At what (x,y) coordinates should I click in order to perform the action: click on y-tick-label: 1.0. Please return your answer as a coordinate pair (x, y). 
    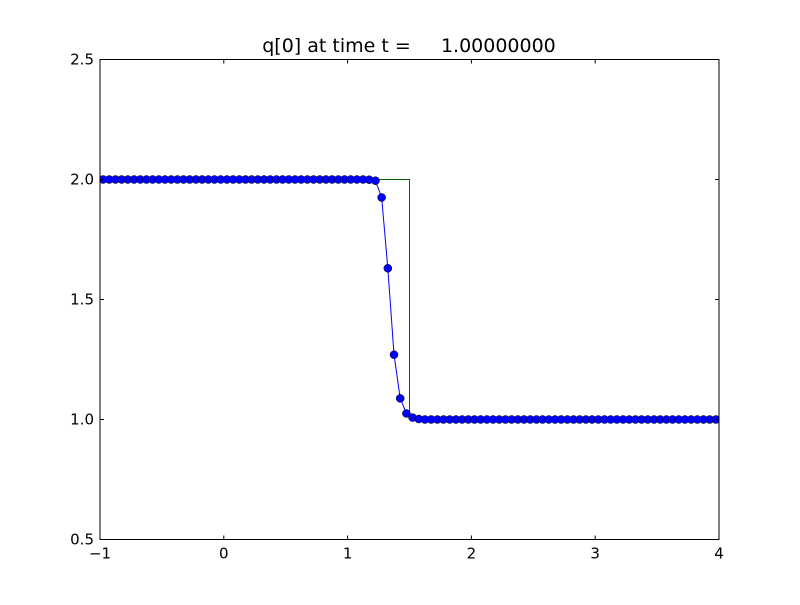
    Looking at the image, I should click on (82, 420).